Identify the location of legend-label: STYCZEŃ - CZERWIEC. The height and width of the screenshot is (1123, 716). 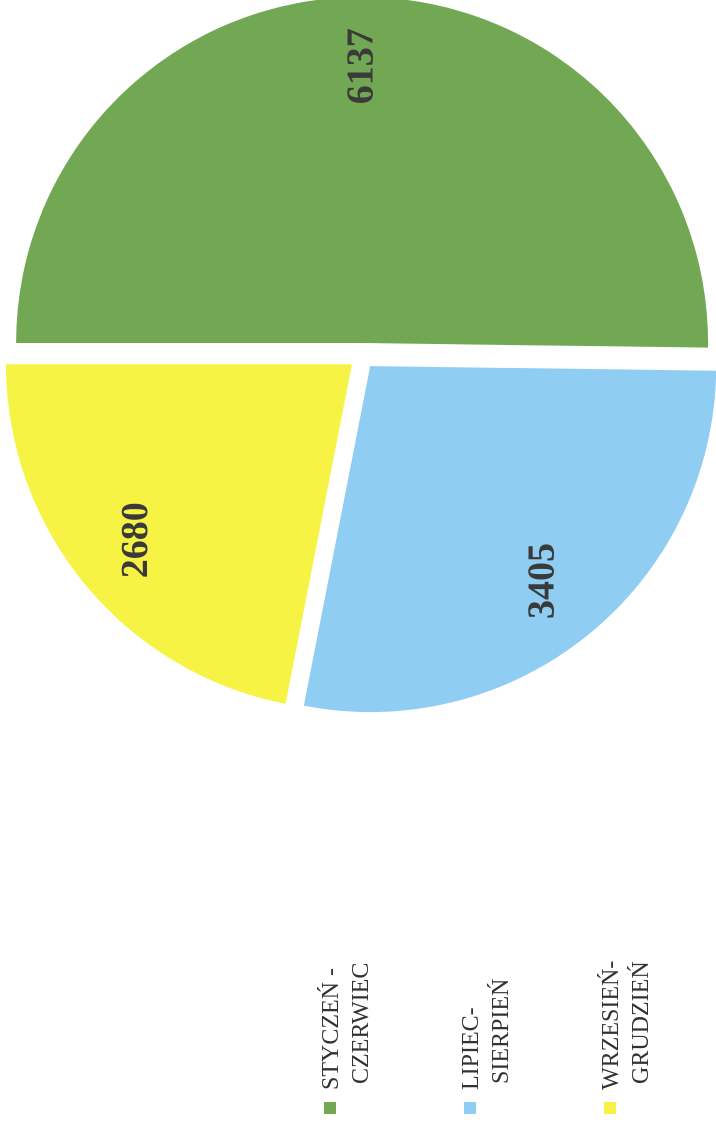
(346, 1026).